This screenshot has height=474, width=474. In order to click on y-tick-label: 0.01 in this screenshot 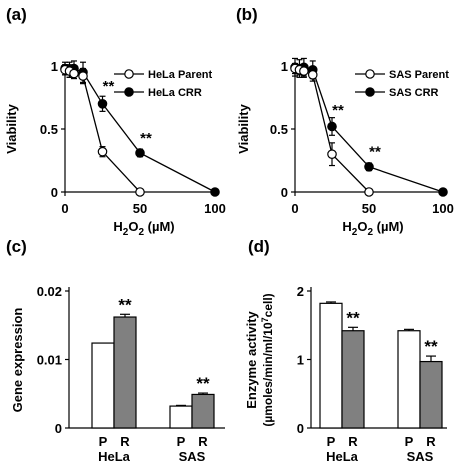, I will do `click(49, 360)`.